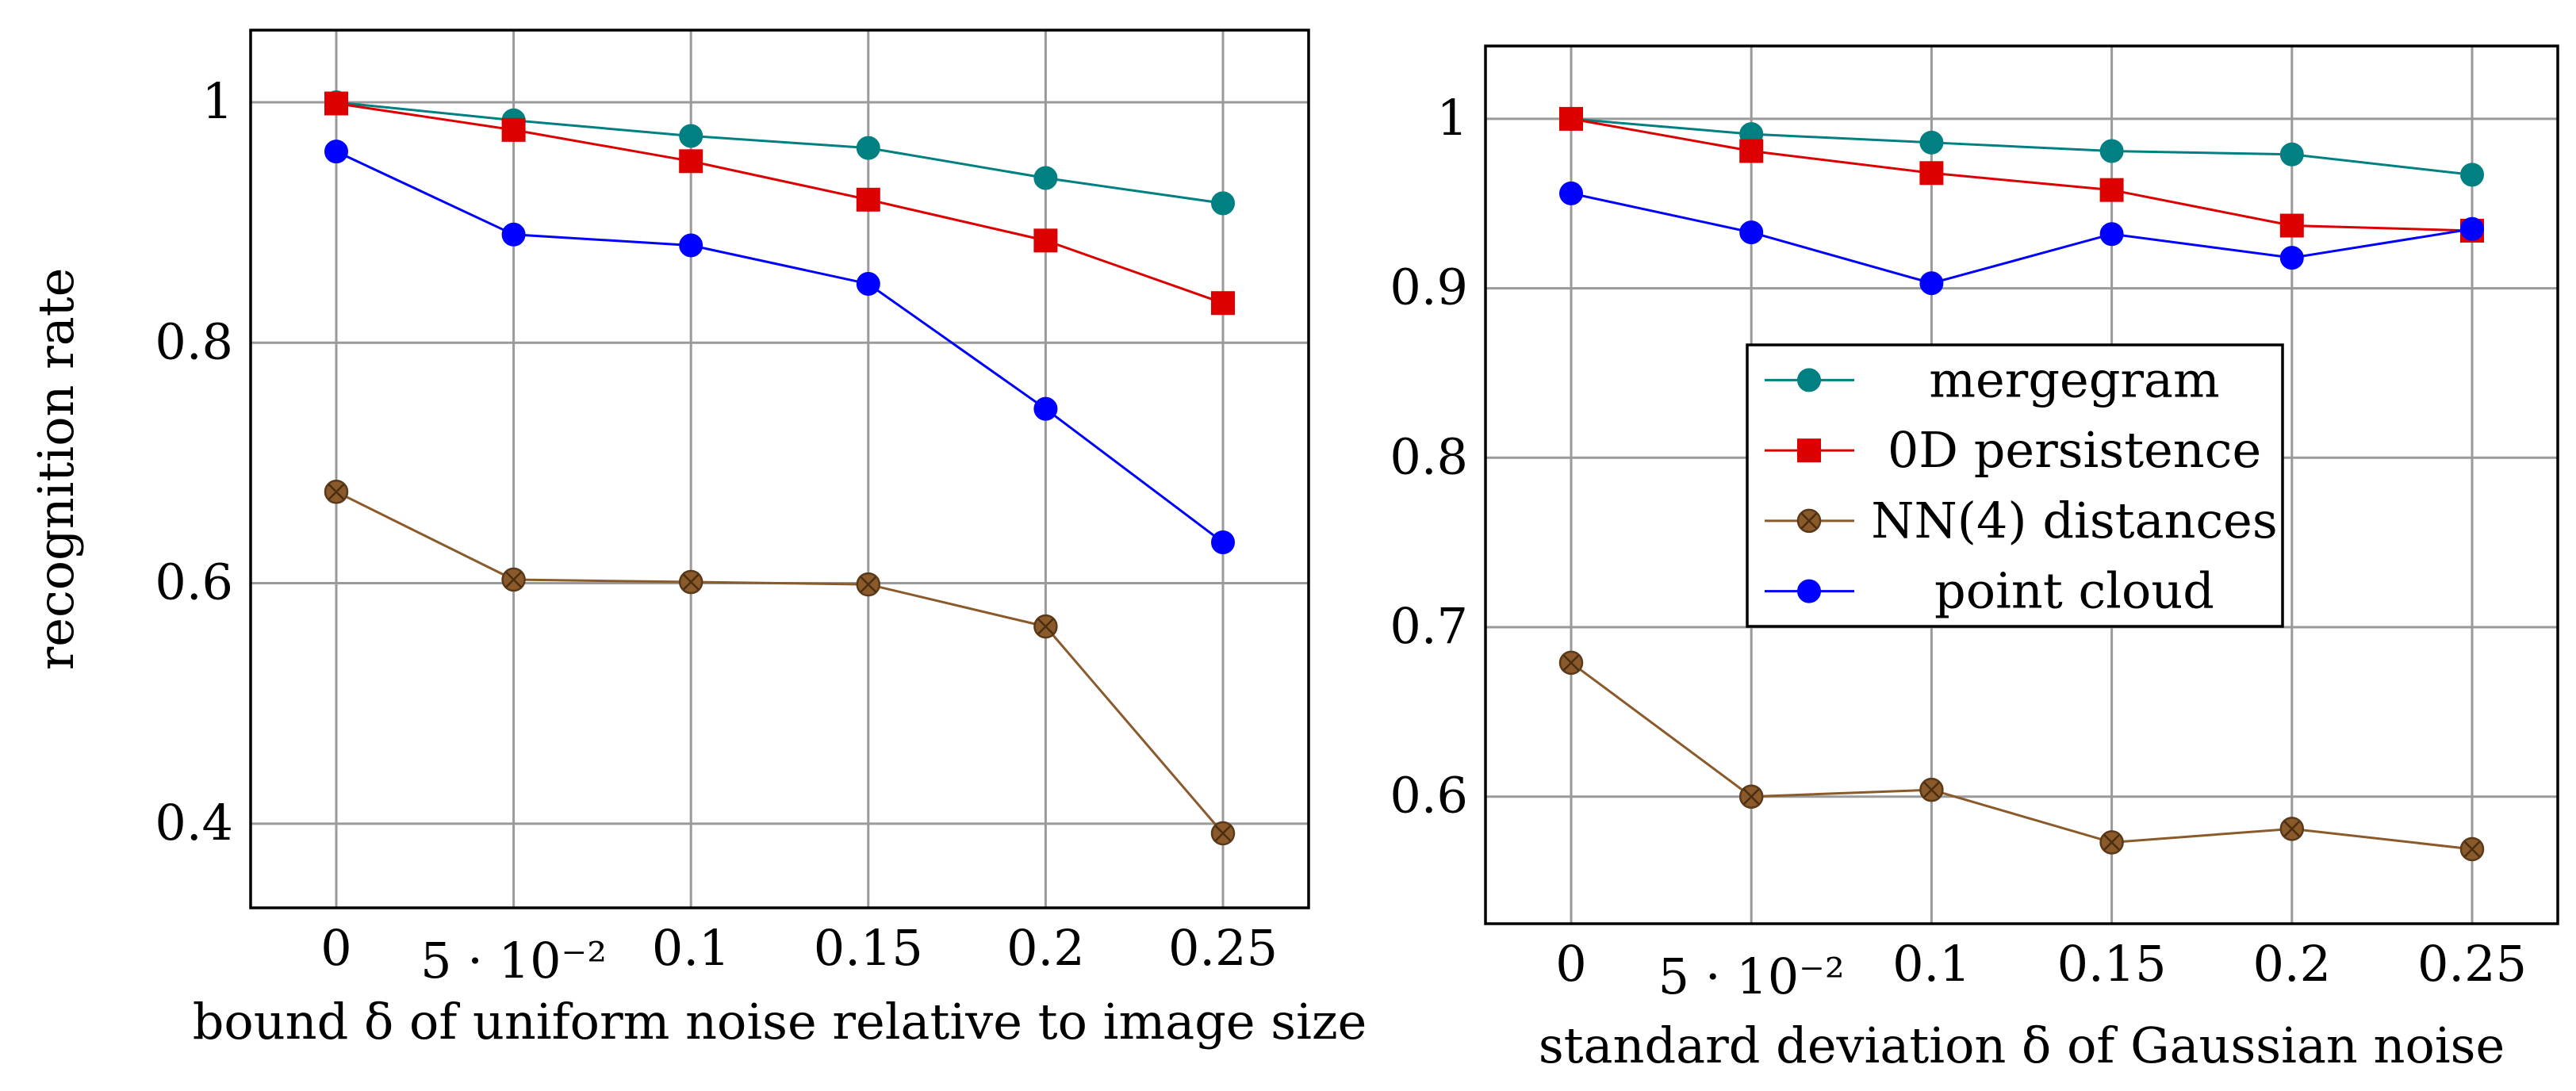 This screenshot has width=2576, height=1091. I want to click on legend-marker-mergegram, so click(1809, 380).